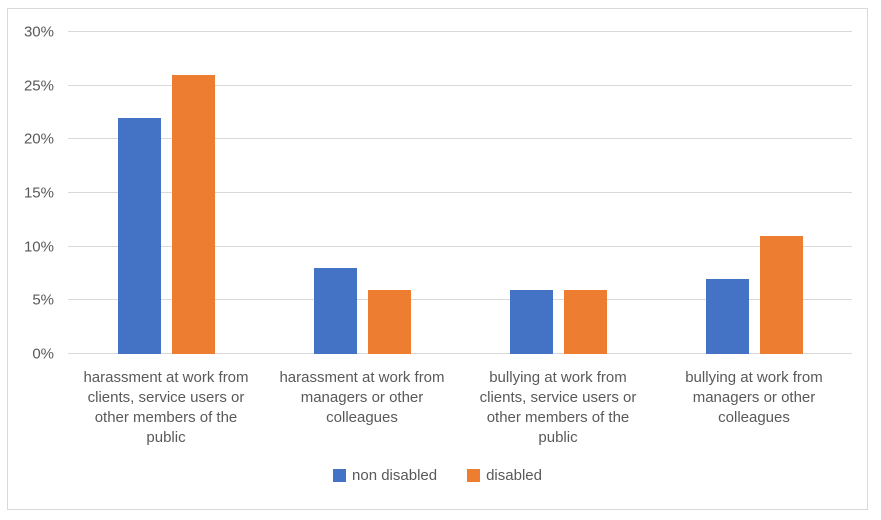 This screenshot has height=520, width=881. I want to click on y-axis-tick-label: 20%, so click(38, 139).